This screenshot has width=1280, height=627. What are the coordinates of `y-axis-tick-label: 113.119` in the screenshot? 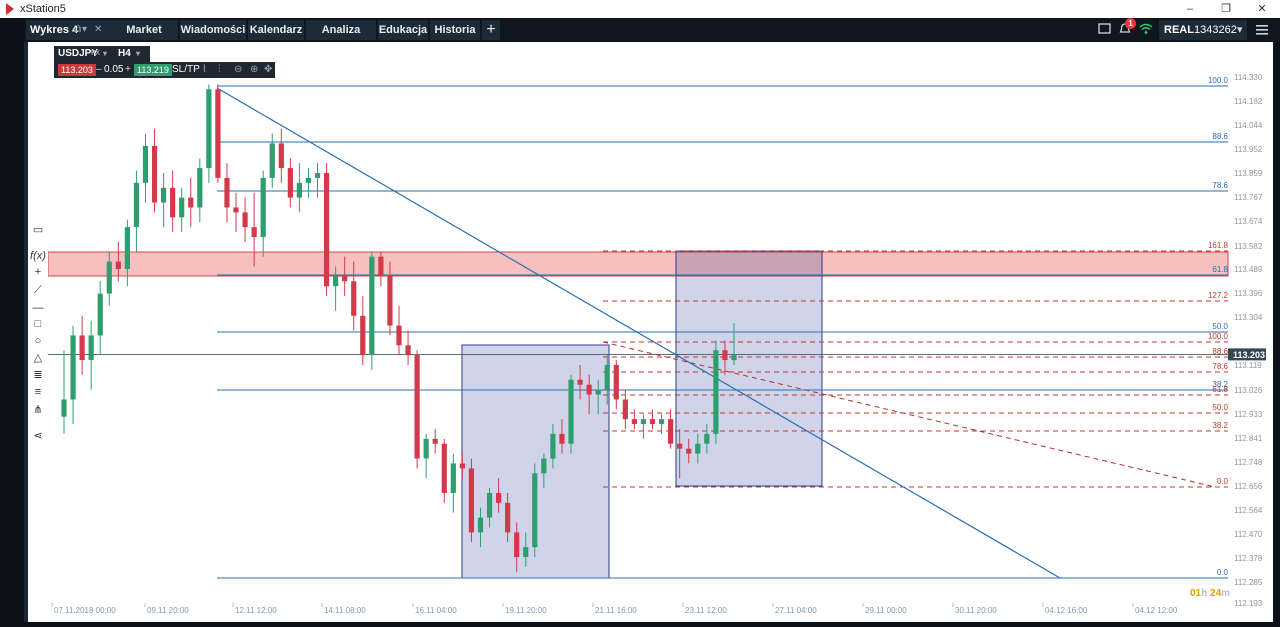 It's located at (1248, 365).